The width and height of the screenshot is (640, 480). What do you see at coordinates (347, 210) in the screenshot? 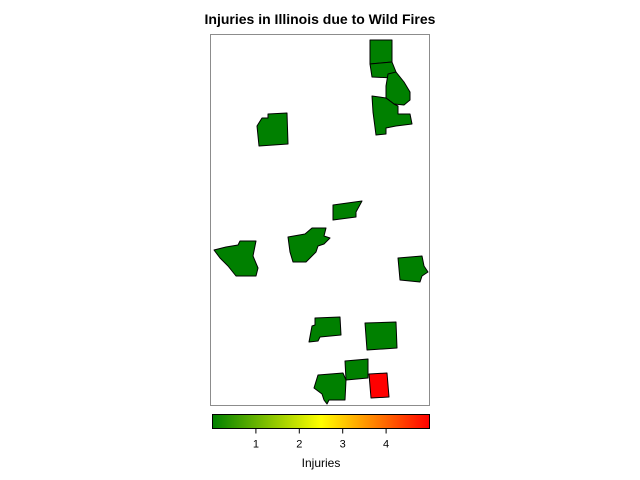
I see `county-central-north` at bounding box center [347, 210].